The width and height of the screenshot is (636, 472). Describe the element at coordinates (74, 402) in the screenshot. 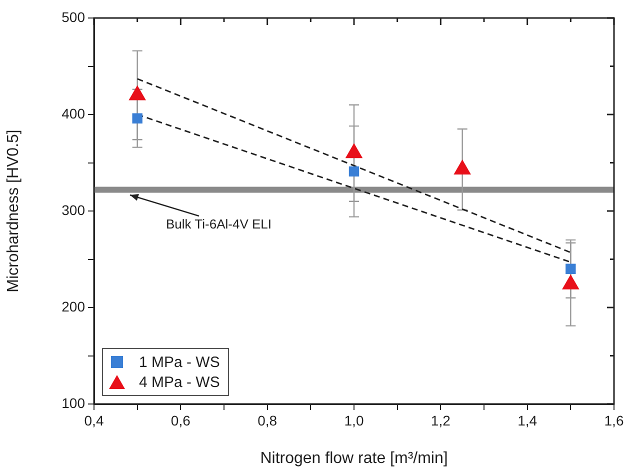

I see `y-tick-label: 100` at that location.